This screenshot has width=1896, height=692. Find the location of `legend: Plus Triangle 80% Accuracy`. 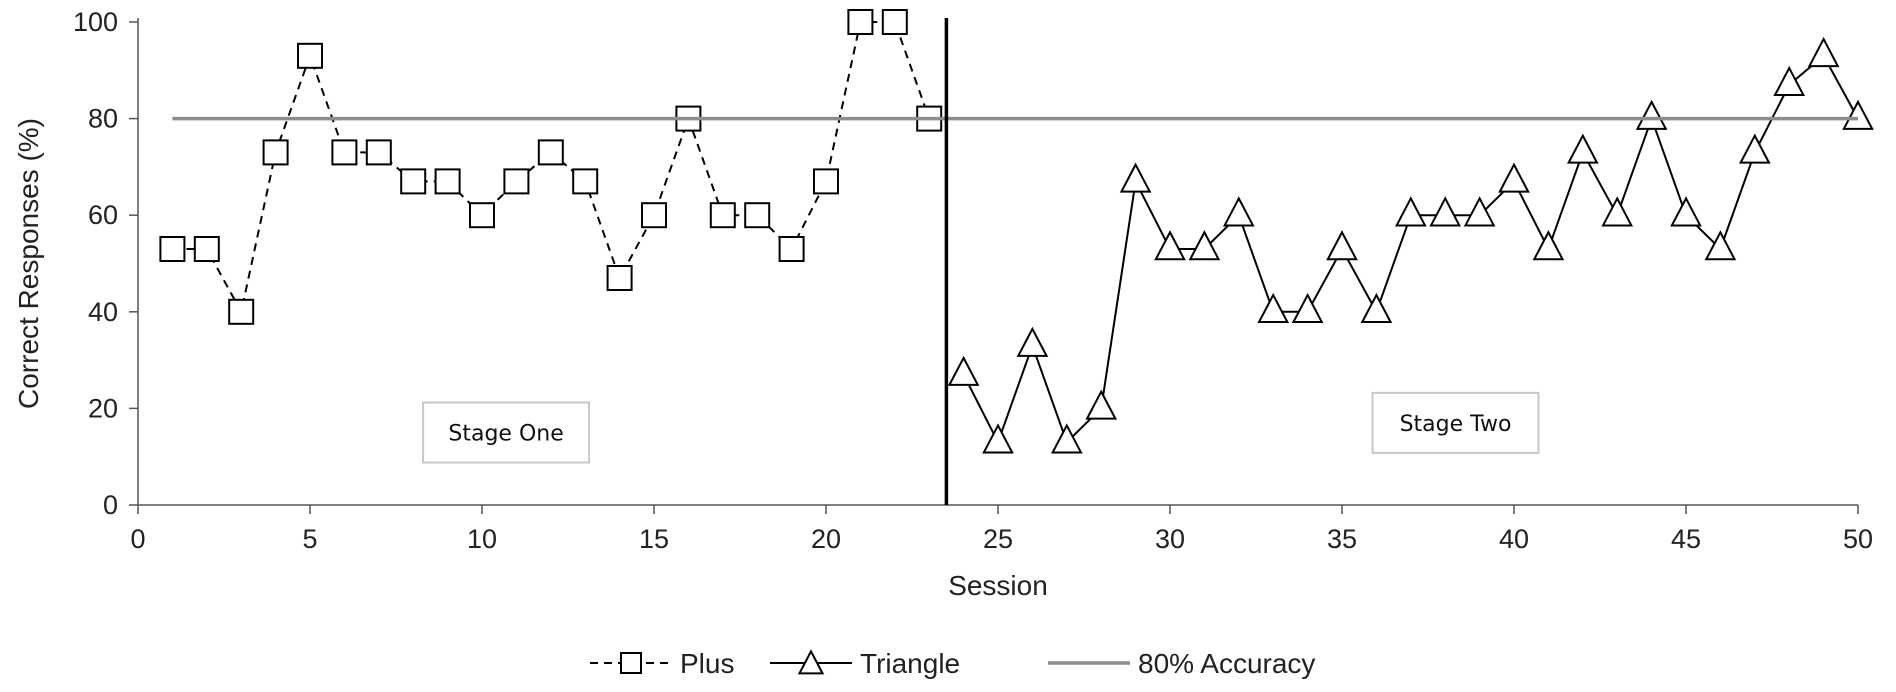

legend: Plus Triangle 80% Accuracy is located at coordinates (952, 663).